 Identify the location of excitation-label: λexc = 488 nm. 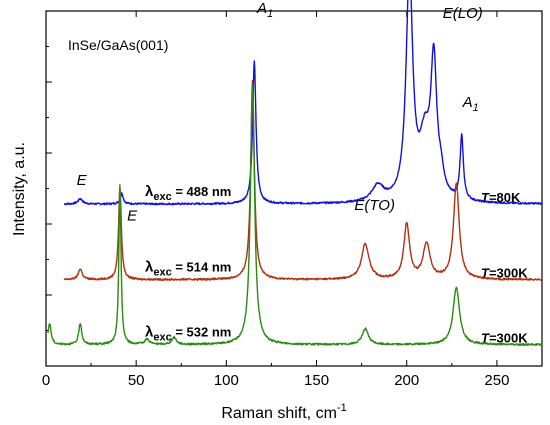
(188, 193).